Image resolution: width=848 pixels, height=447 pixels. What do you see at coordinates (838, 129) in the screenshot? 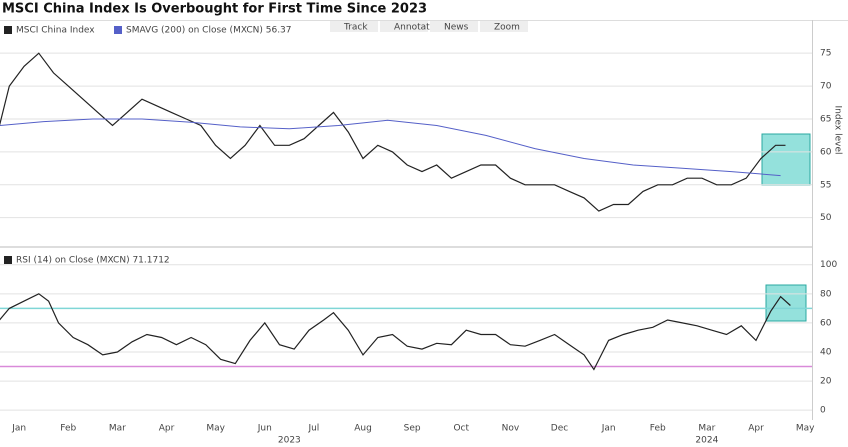
I see `y-axis-label: Index level` at bounding box center [838, 129].